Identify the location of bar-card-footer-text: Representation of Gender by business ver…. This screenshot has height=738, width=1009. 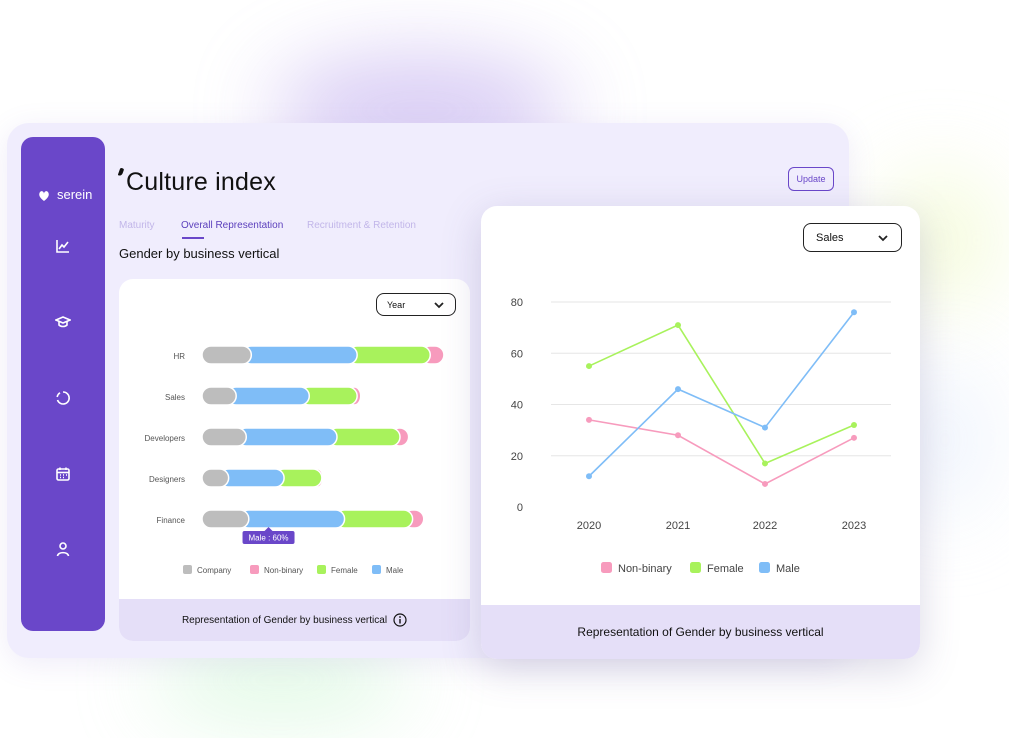
(284, 620).